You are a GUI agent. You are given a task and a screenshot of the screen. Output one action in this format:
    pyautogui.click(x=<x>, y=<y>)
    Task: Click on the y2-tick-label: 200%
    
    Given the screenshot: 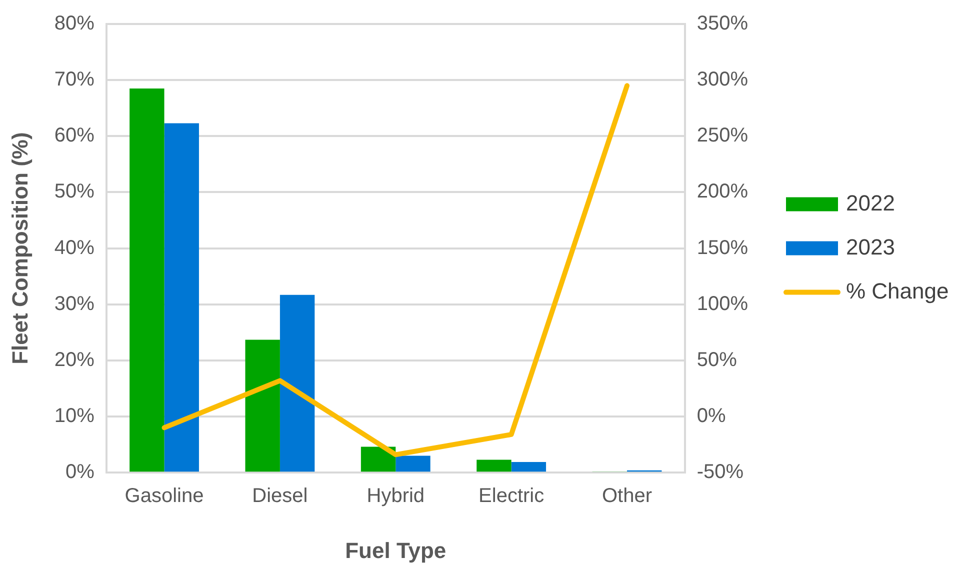 What is the action you would take?
    pyautogui.click(x=722, y=191)
    